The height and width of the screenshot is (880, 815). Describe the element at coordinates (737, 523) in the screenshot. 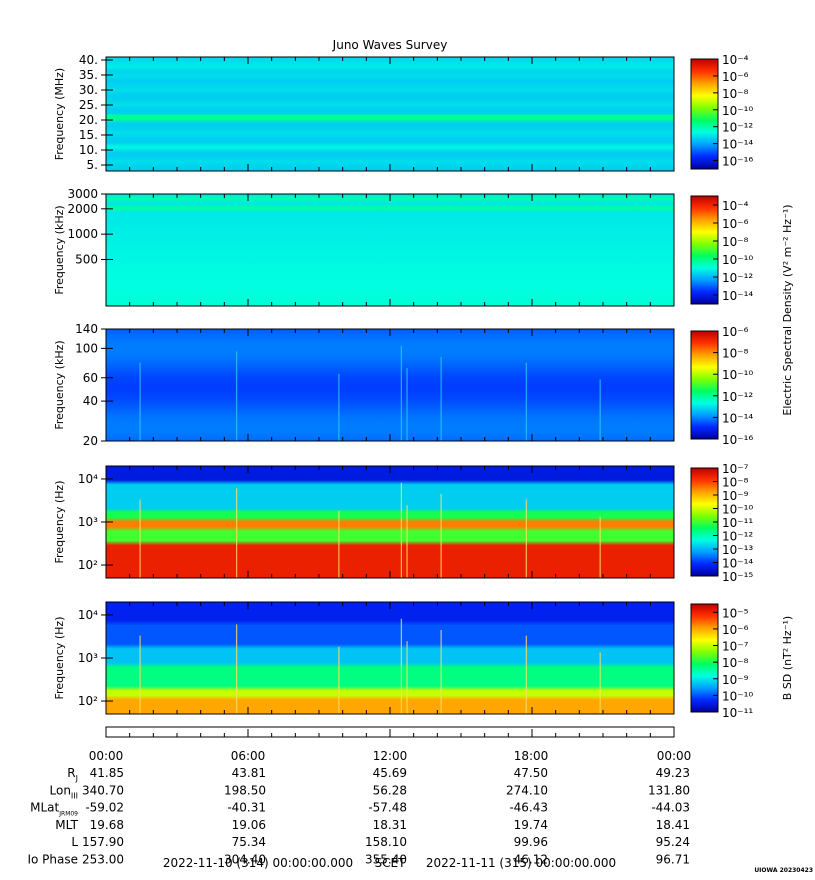

I see `colorbar-tick-label: 10⁻¹¹` at that location.